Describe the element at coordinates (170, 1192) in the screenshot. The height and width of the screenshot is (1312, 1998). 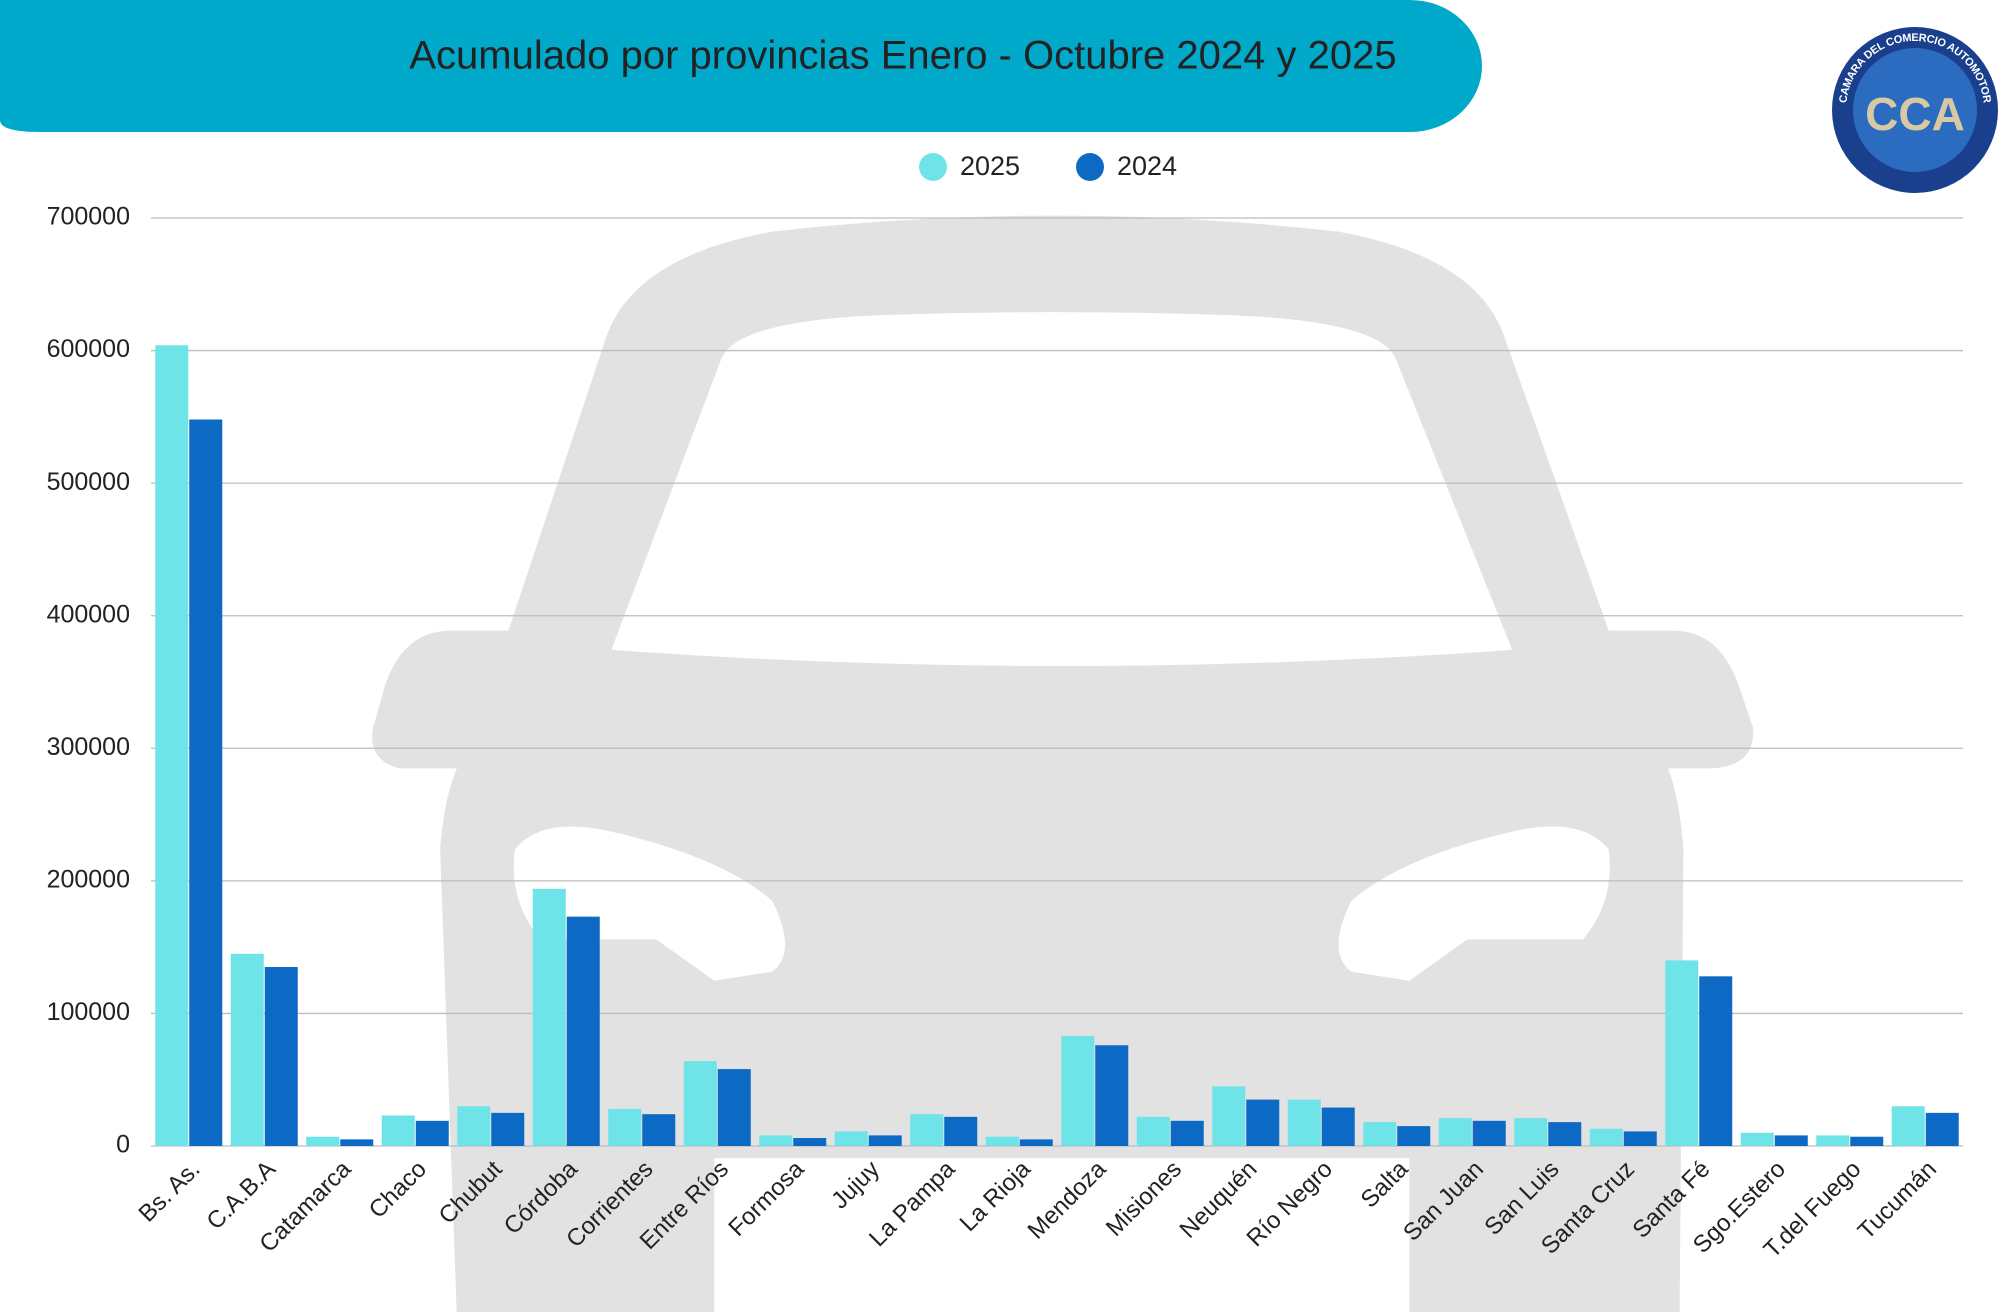
I see `x-tick-label: Bs. As.` at that location.